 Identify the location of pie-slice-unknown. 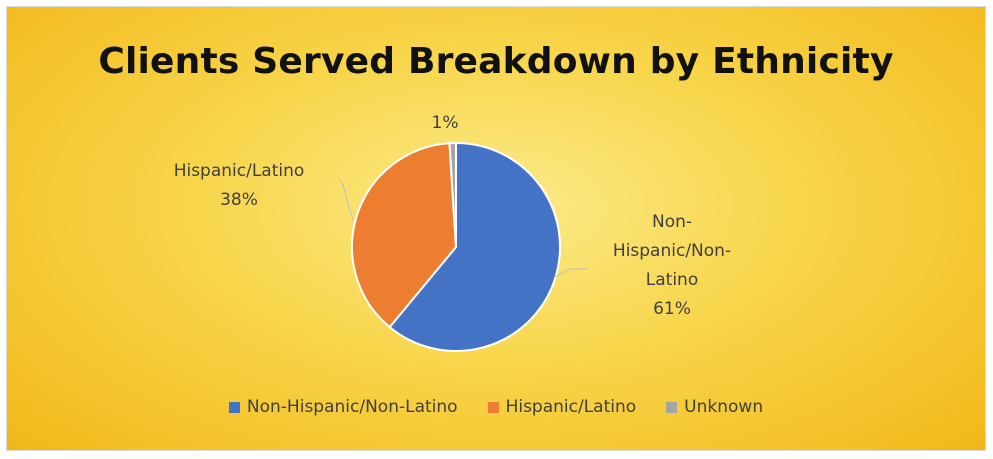
(452, 194).